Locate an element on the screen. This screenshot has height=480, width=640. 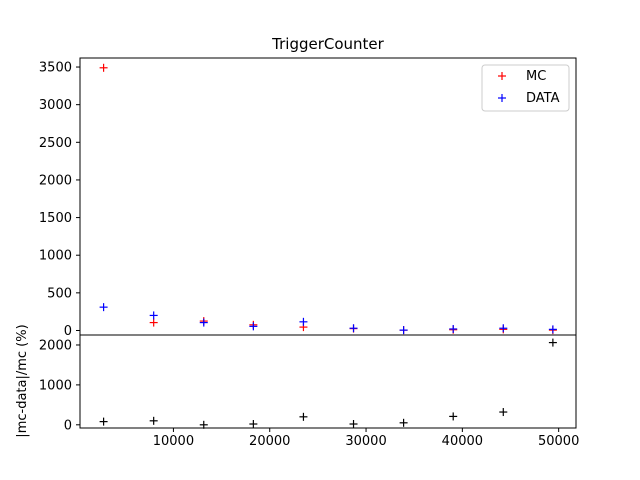
x-tick-label: 40000 is located at coordinates (462, 441).